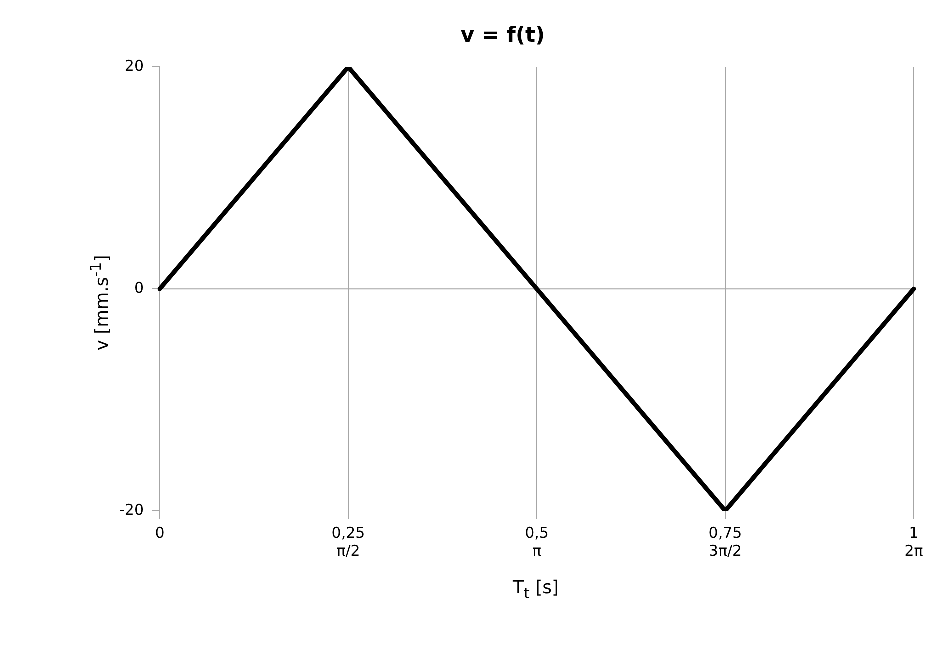 Image resolution: width=947 pixels, height=655 pixels. I want to click on y-tick-label: 0, so click(139, 287).